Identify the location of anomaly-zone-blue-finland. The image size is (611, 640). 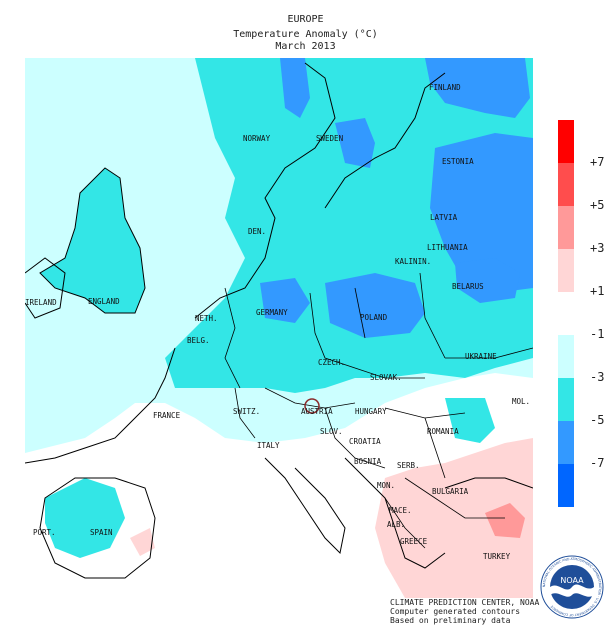
(477, 88).